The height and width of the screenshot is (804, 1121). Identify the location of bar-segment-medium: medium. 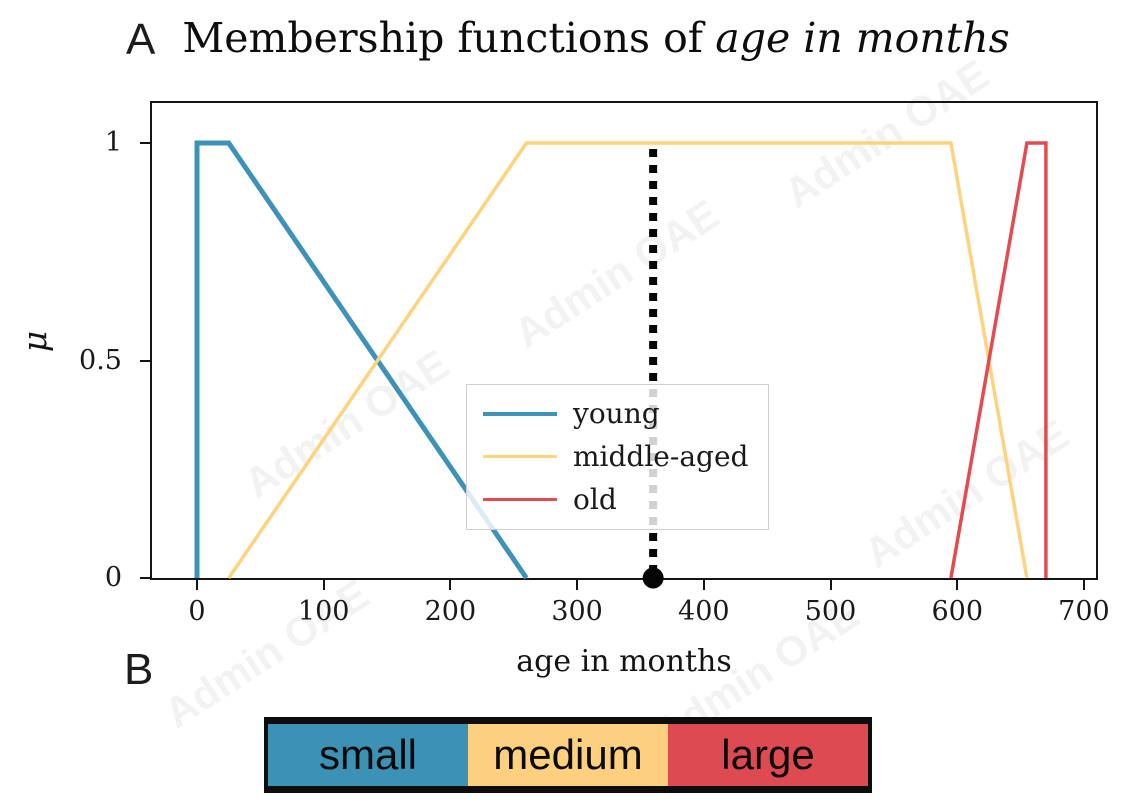
(568, 755).